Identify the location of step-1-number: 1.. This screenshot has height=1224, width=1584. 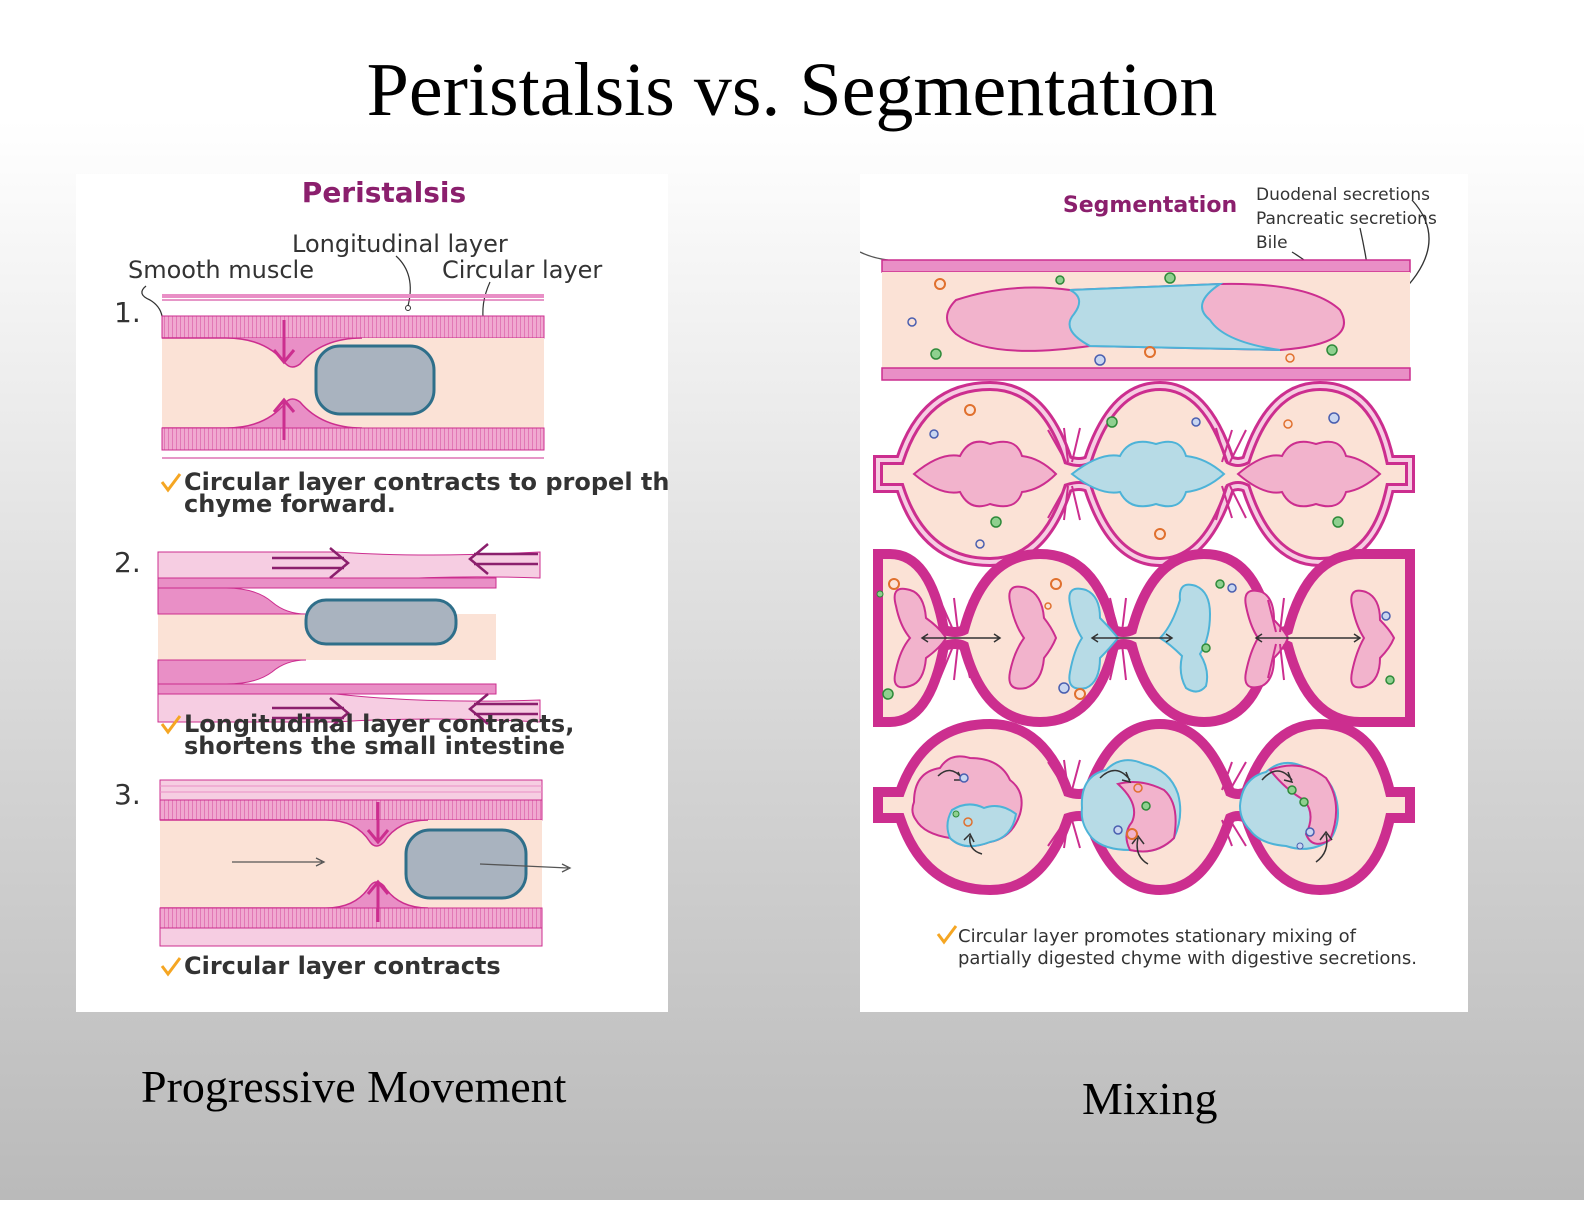
(127, 312).